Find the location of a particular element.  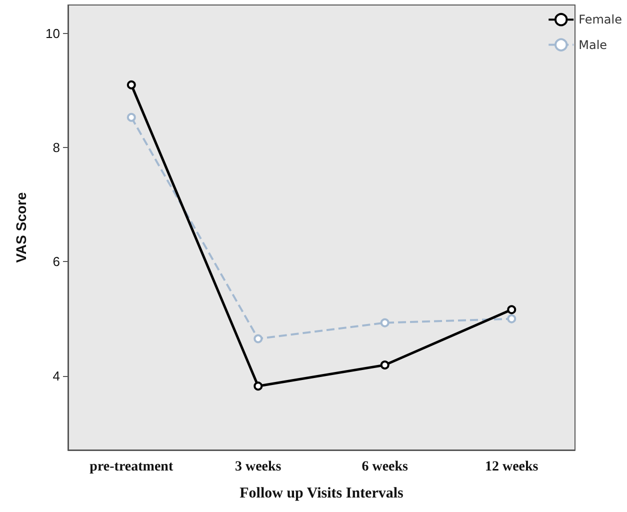

y-tick-label: 10 is located at coordinates (53, 34).